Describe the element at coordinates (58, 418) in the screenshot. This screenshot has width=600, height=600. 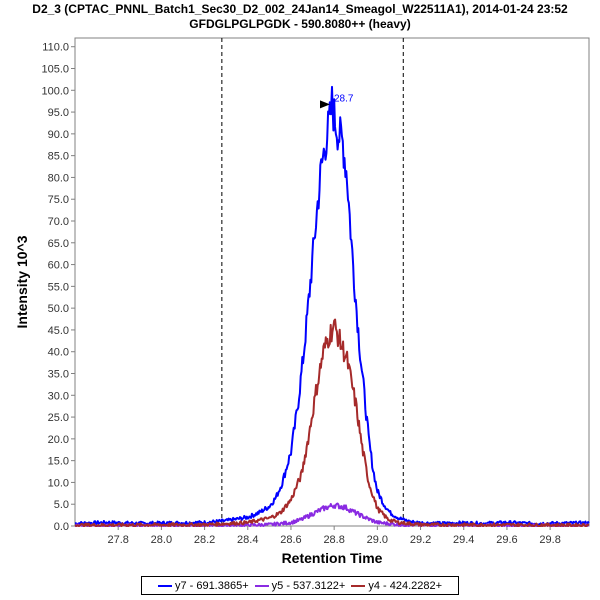
I see `y-tick-label: 25.0` at that location.